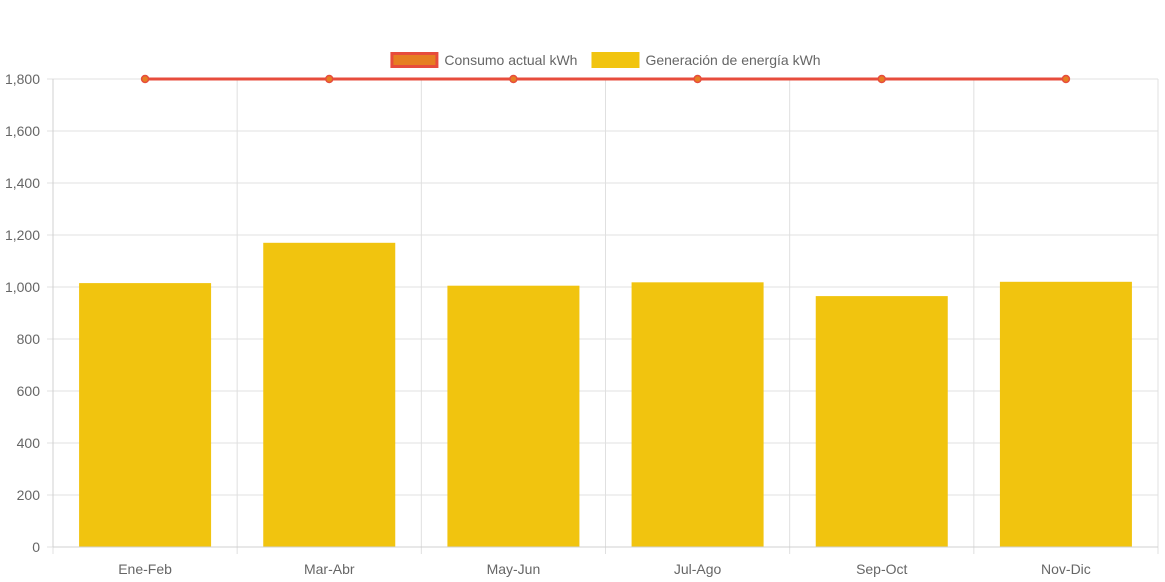 This screenshot has width=1165, height=582. I want to click on y-tick-label: 1,600, so click(22, 131).